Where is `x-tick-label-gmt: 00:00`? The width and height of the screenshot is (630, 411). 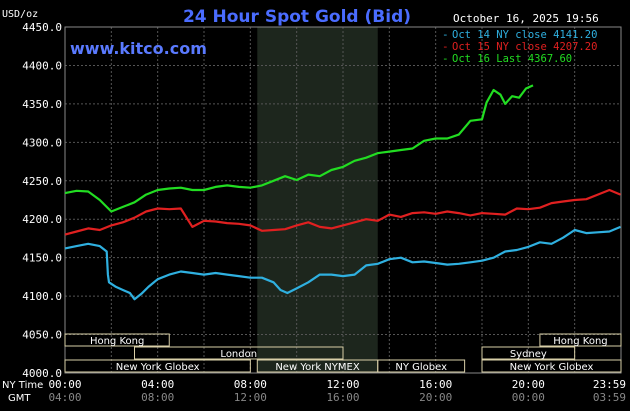 x-tick-label-gmt: 00:00 is located at coordinates (528, 397).